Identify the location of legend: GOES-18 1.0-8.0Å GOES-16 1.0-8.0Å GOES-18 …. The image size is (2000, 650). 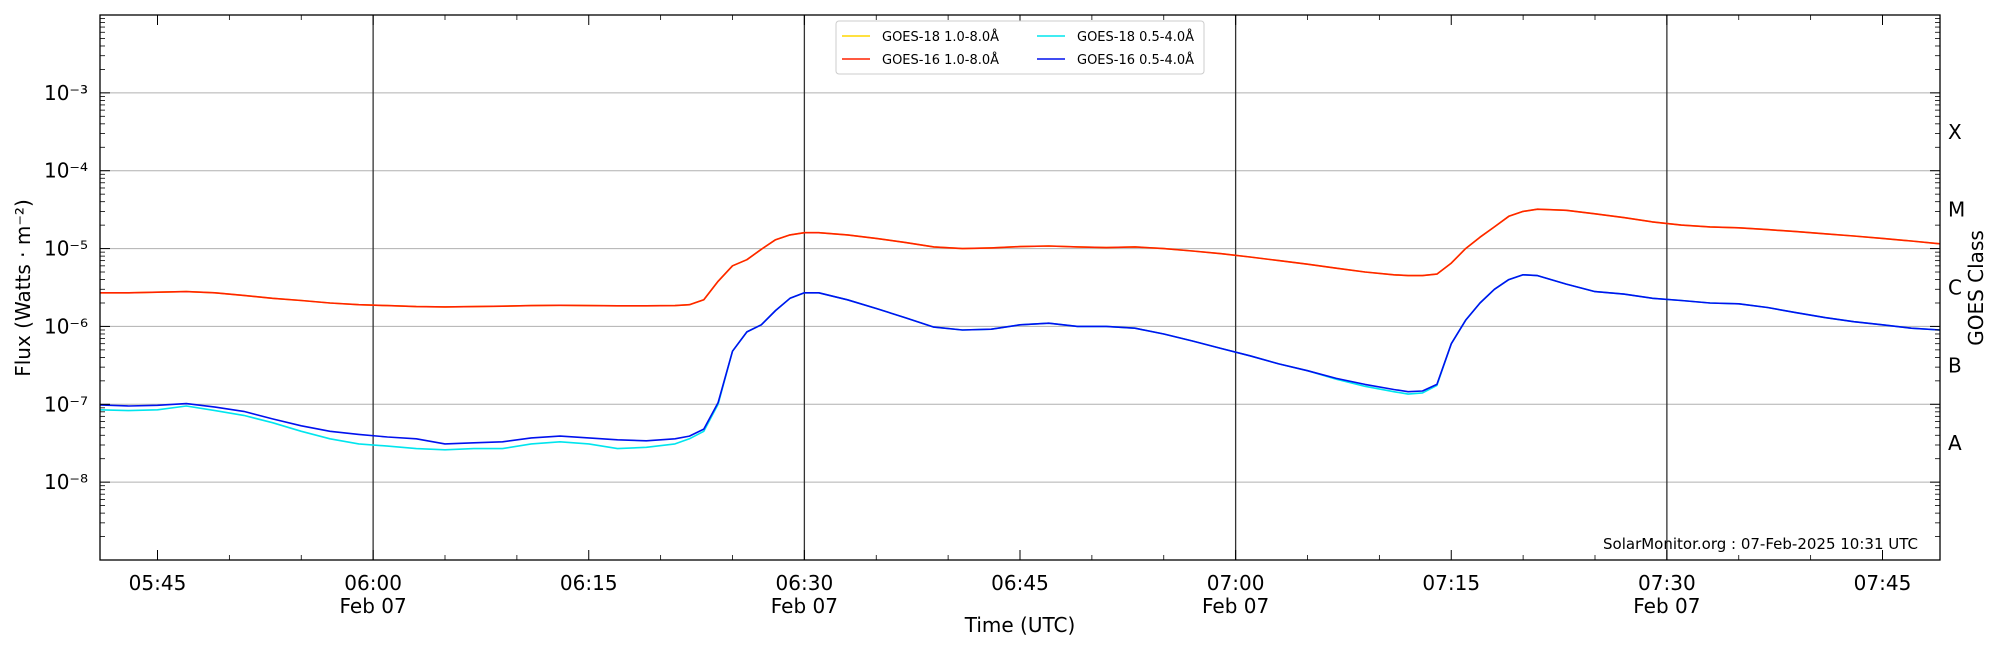
(1020, 47).